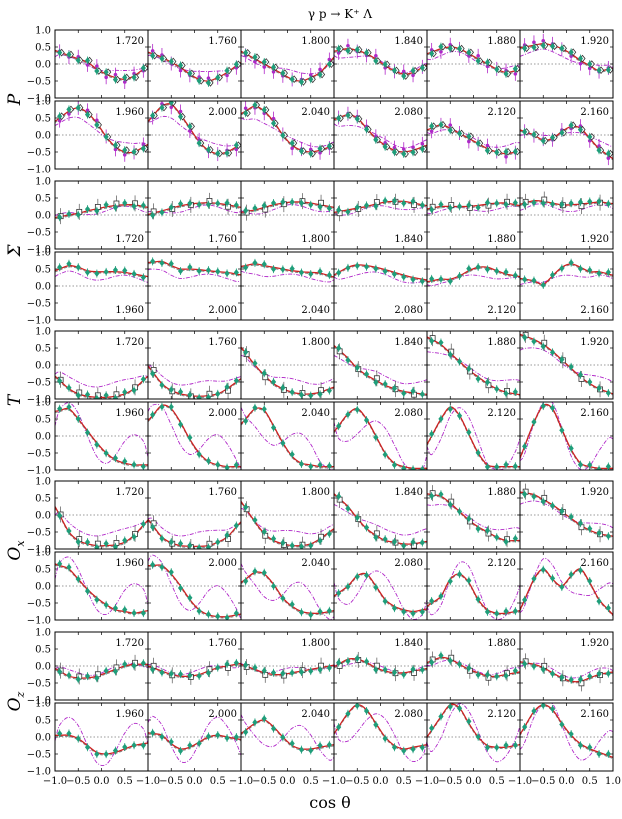 The height and width of the screenshot is (819, 622). I want to click on panel-p-1.760: 1.760, so click(194, 64).